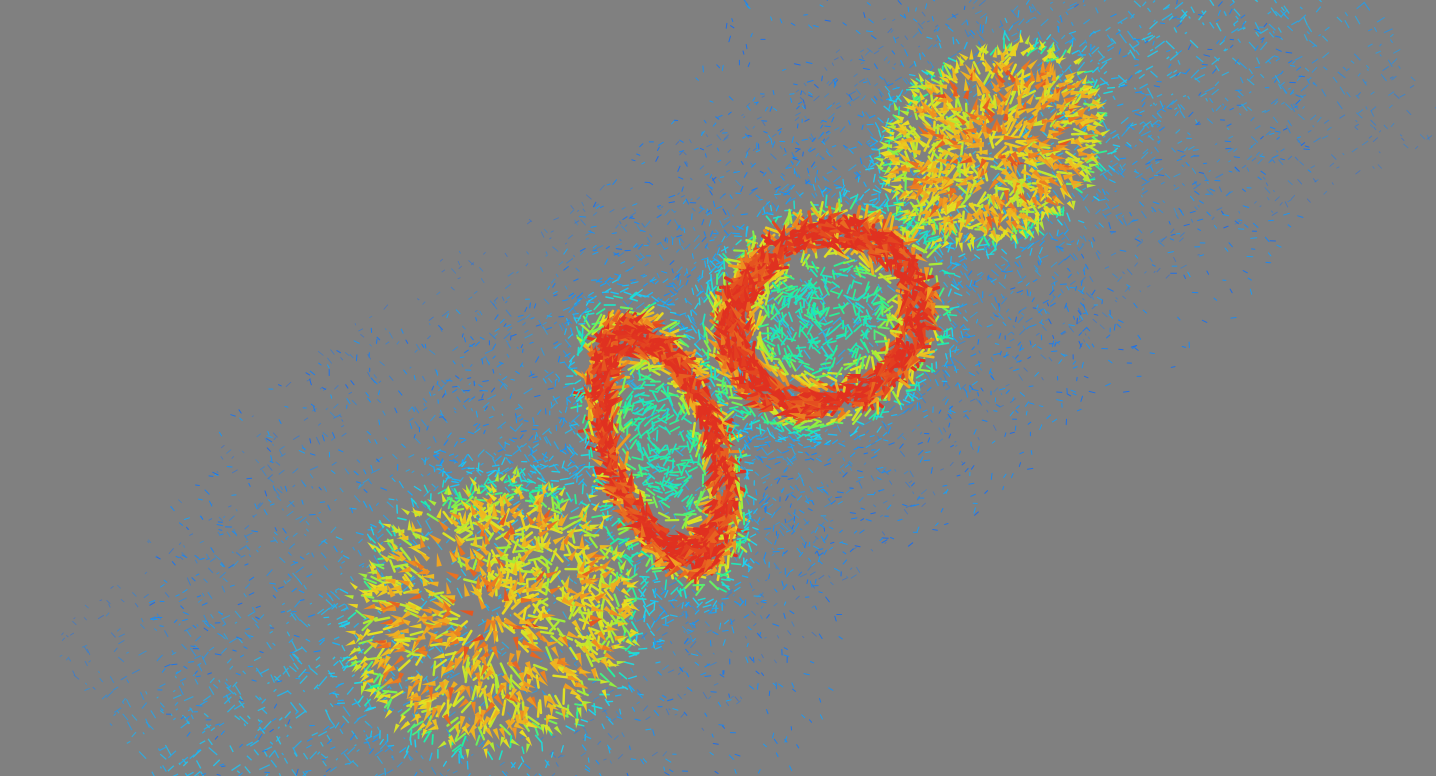  Describe the element at coordinates (763, 457) in the screenshot. I see `field-vector-center-small` at that location.